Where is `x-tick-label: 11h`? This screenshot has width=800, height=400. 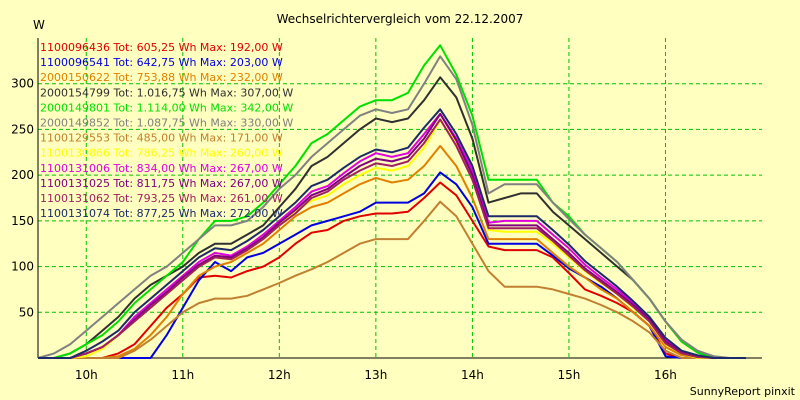
x-tick-label: 11h is located at coordinates (182, 375).